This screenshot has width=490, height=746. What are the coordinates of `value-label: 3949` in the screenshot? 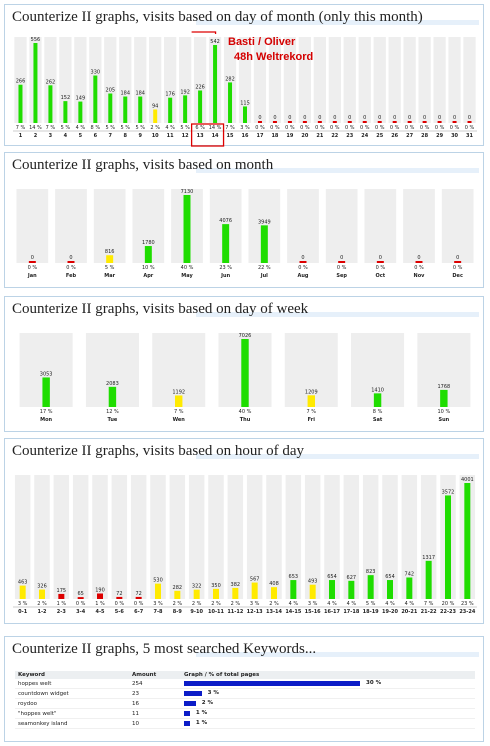 It's located at (264, 222).